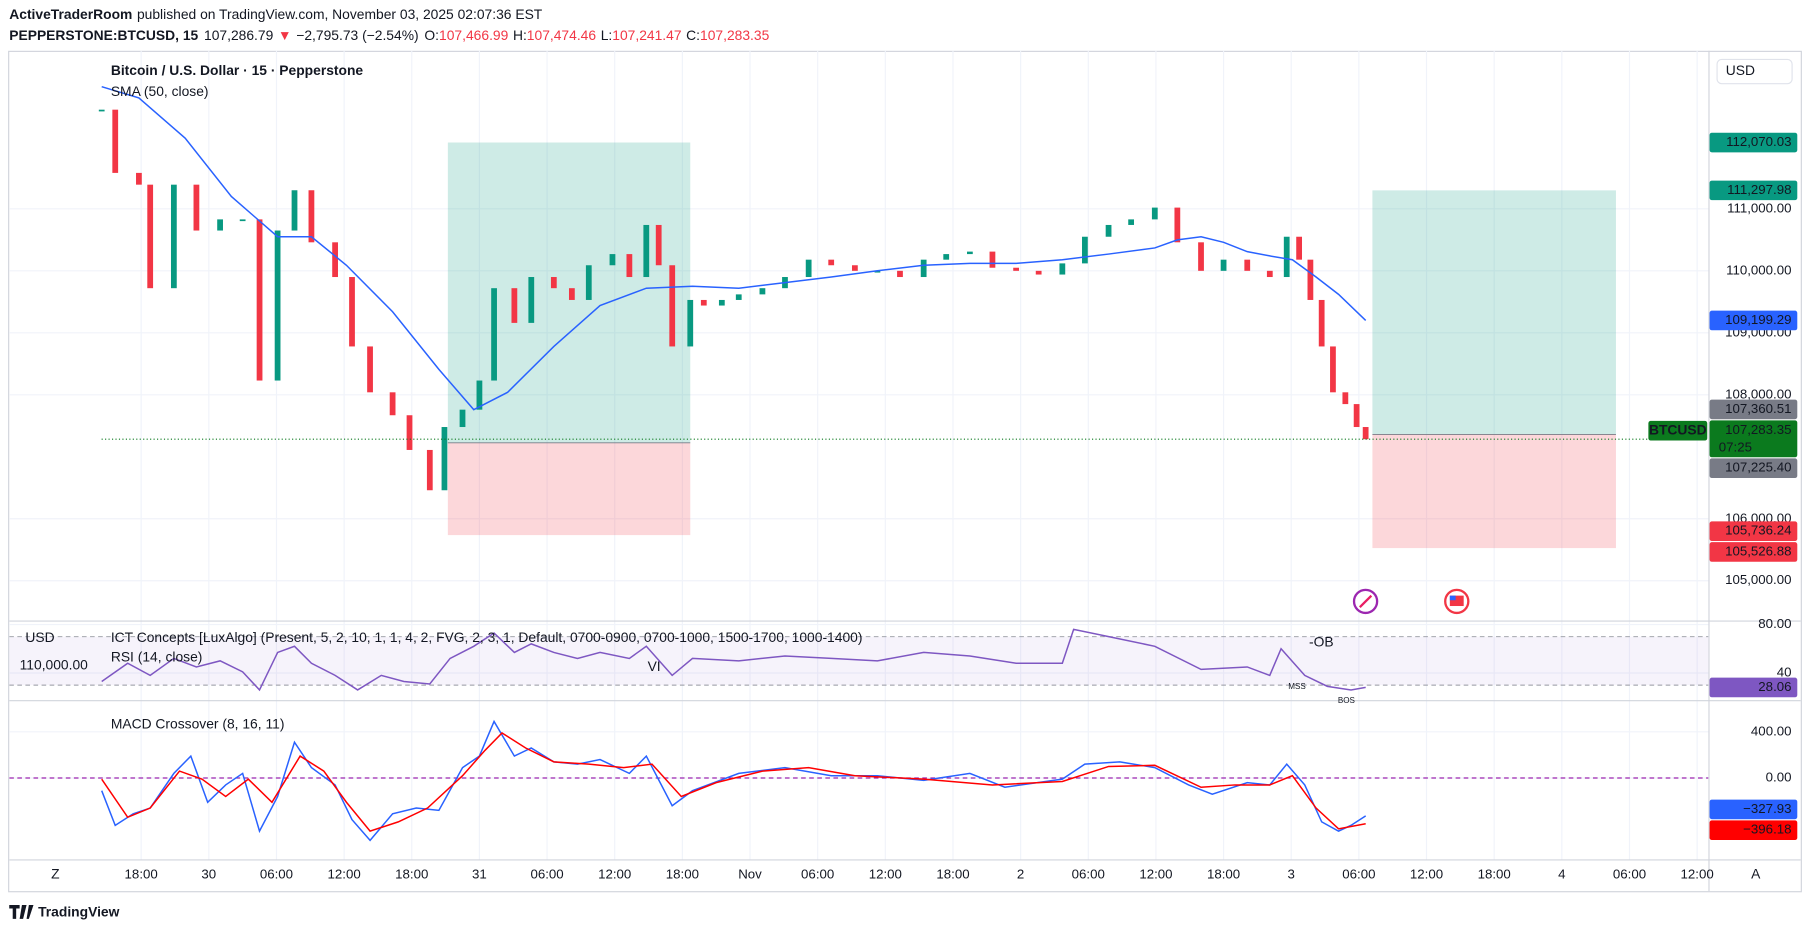 Image resolution: width=1810 pixels, height=935 pixels. Describe the element at coordinates (1754, 71) in the screenshot. I see `currency-button` at that location.